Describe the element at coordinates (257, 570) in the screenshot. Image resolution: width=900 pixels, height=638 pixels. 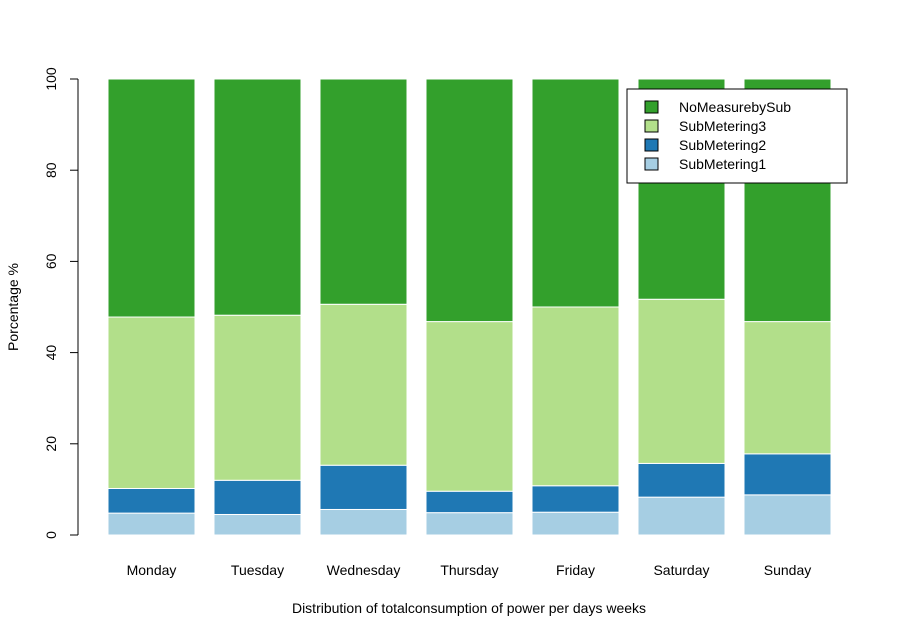
I see `x-tick-label-tuesday: Tuesday` at that location.